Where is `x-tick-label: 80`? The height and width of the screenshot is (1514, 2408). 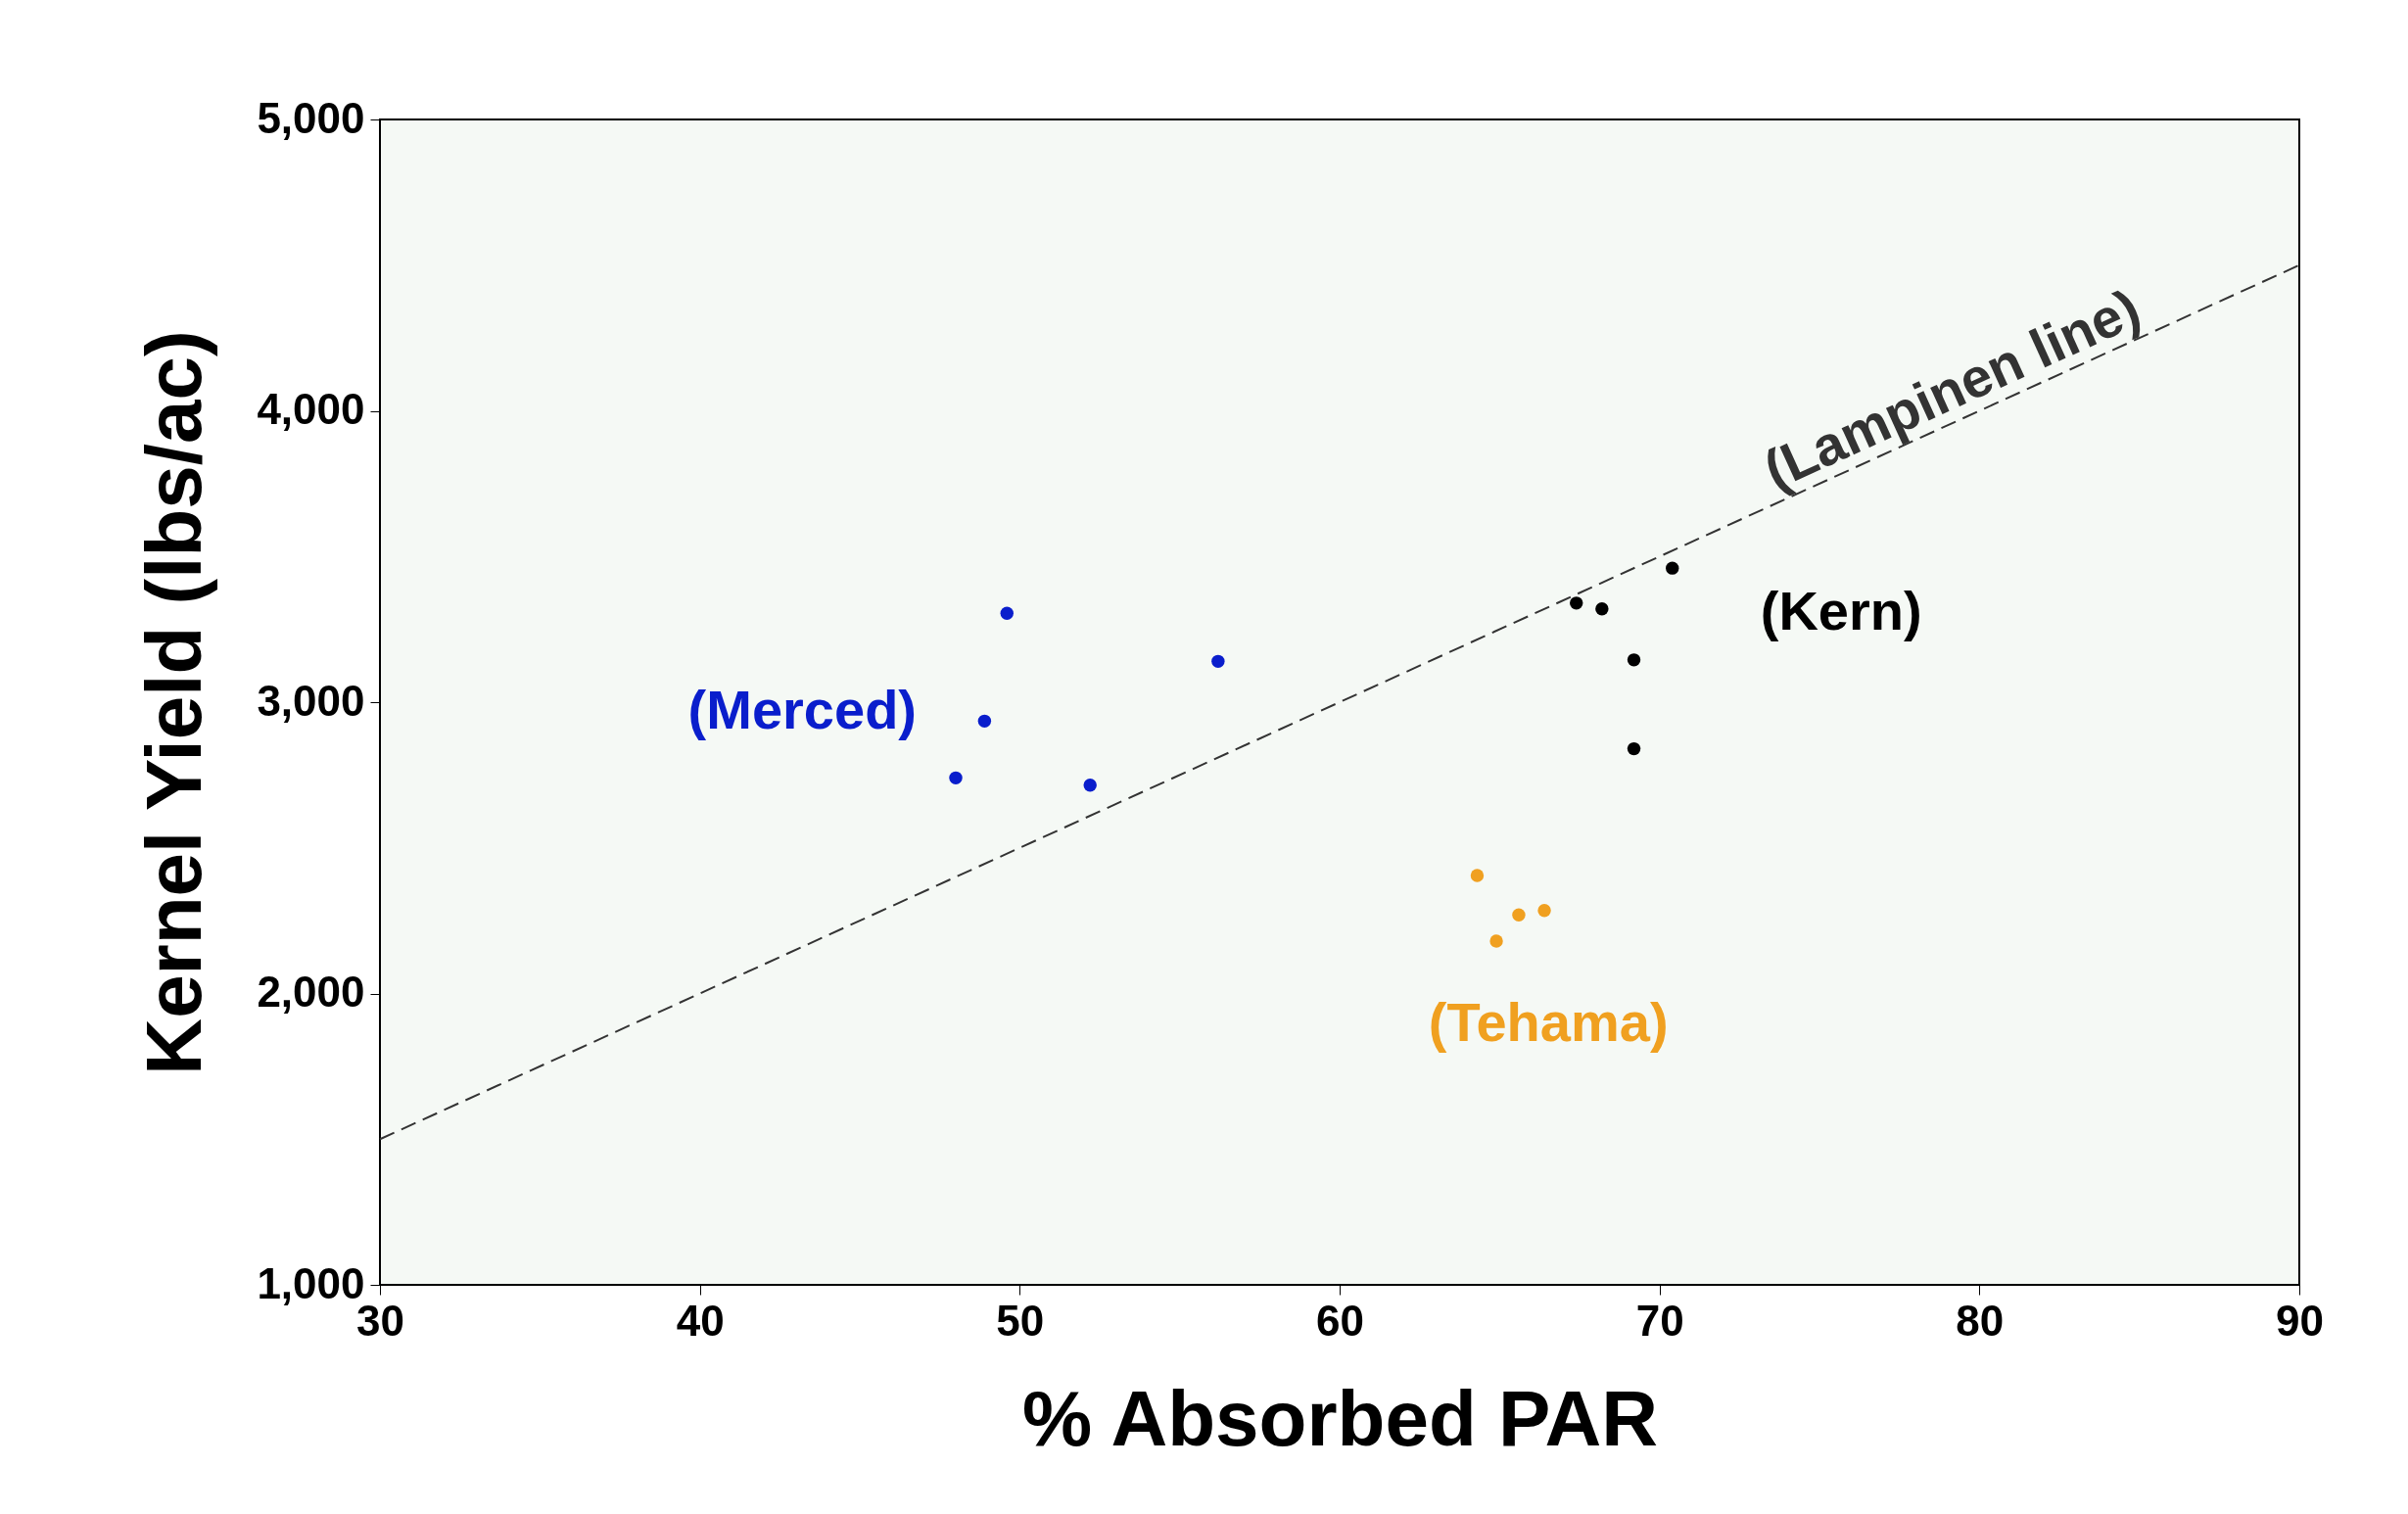
x-tick-label: 80 is located at coordinates (1980, 1320).